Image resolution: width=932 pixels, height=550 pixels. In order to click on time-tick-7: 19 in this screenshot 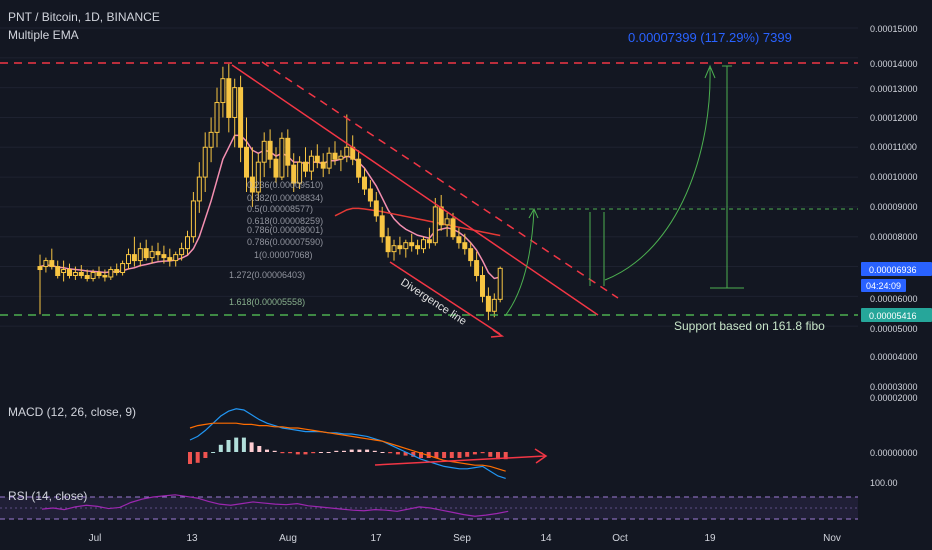, I will do `click(710, 538)`.